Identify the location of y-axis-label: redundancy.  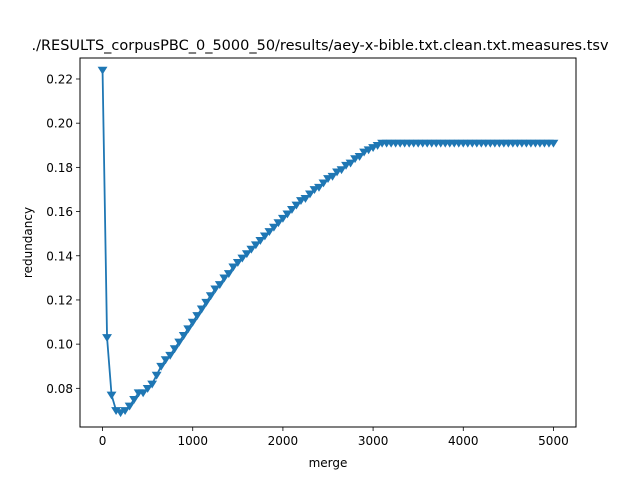
(28, 242).